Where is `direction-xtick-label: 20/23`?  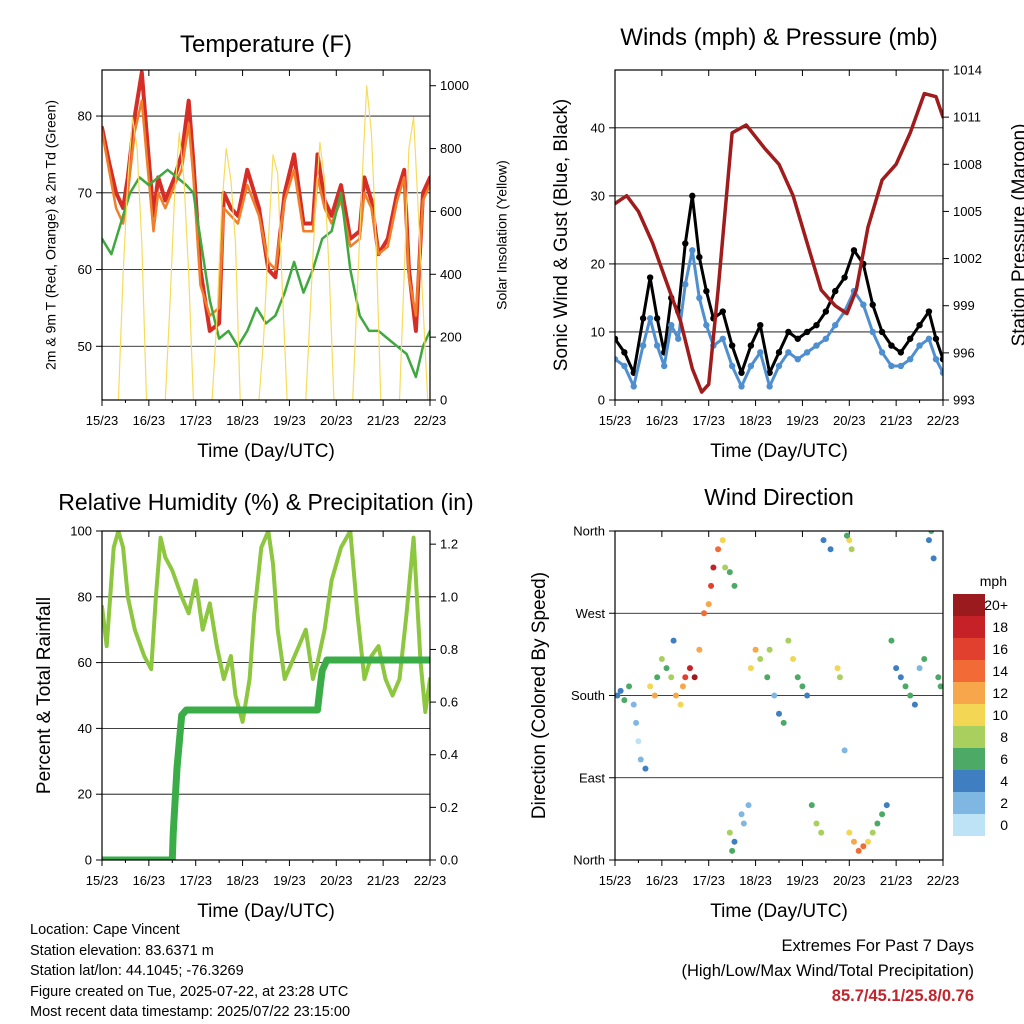 direction-xtick-label: 20/23 is located at coordinates (849, 880).